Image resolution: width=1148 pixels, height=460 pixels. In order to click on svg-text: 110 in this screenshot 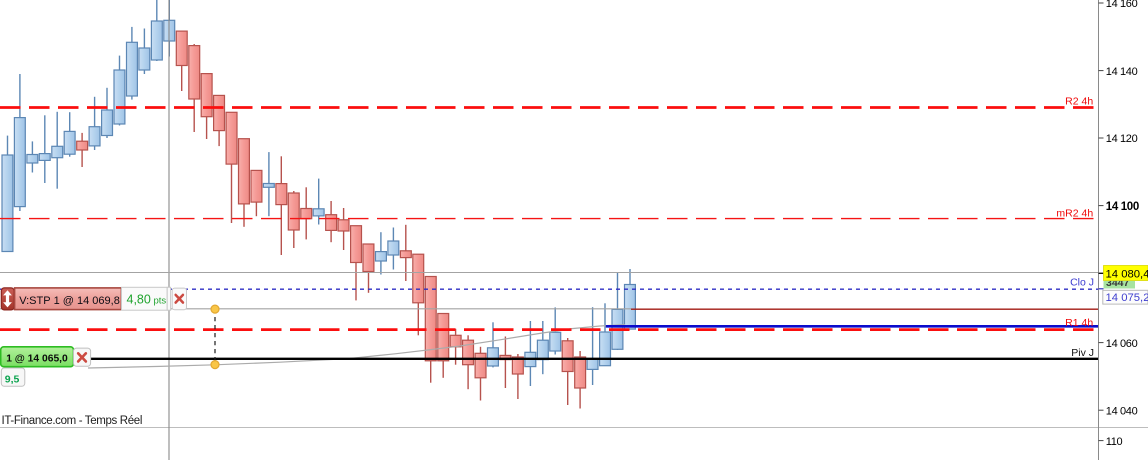, I will do `click(1114, 442)`.